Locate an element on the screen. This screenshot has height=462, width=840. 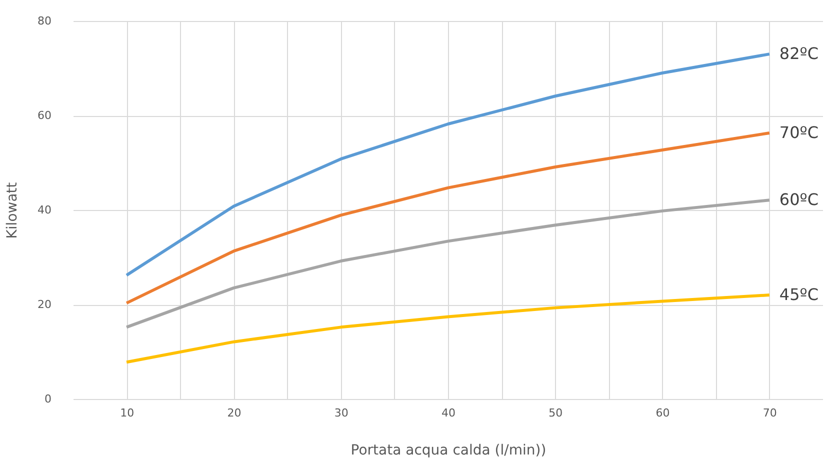
x-tick-label: 30 is located at coordinates (341, 413).